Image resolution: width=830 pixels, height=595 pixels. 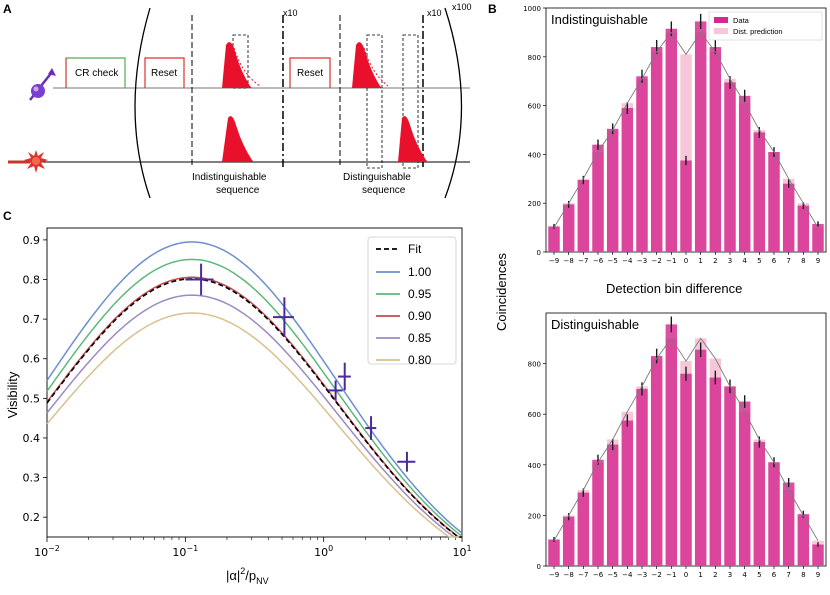 I want to click on pulse-laser, so click(x=238, y=139).